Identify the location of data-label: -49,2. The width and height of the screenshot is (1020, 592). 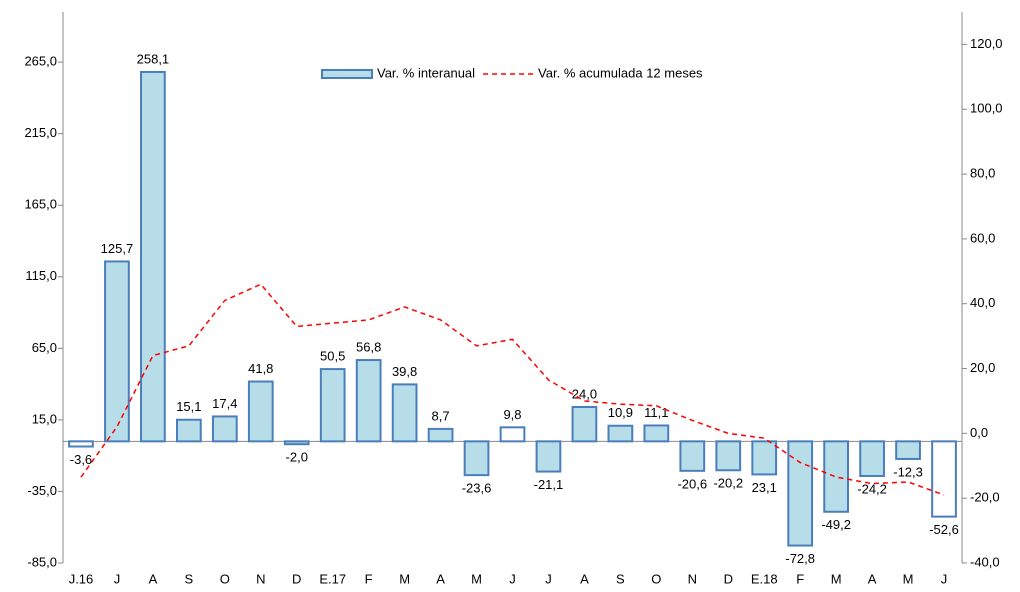
(836, 524).